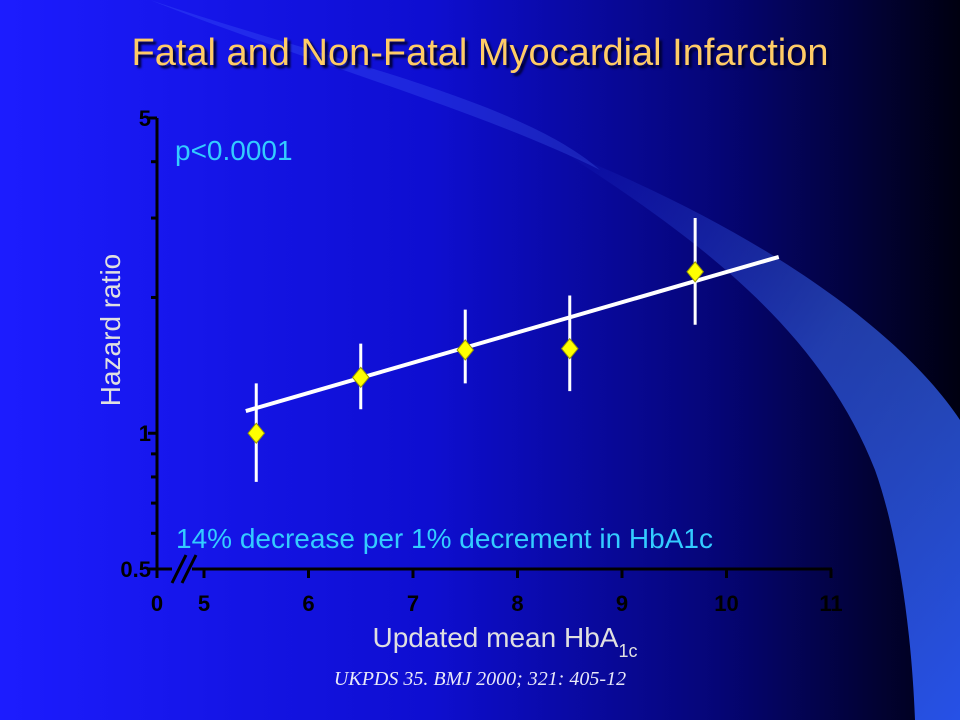 Image resolution: width=960 pixels, height=720 pixels. I want to click on decrease-annotation: 14% decrease per 1% decrement in HbA1c, so click(444, 538).